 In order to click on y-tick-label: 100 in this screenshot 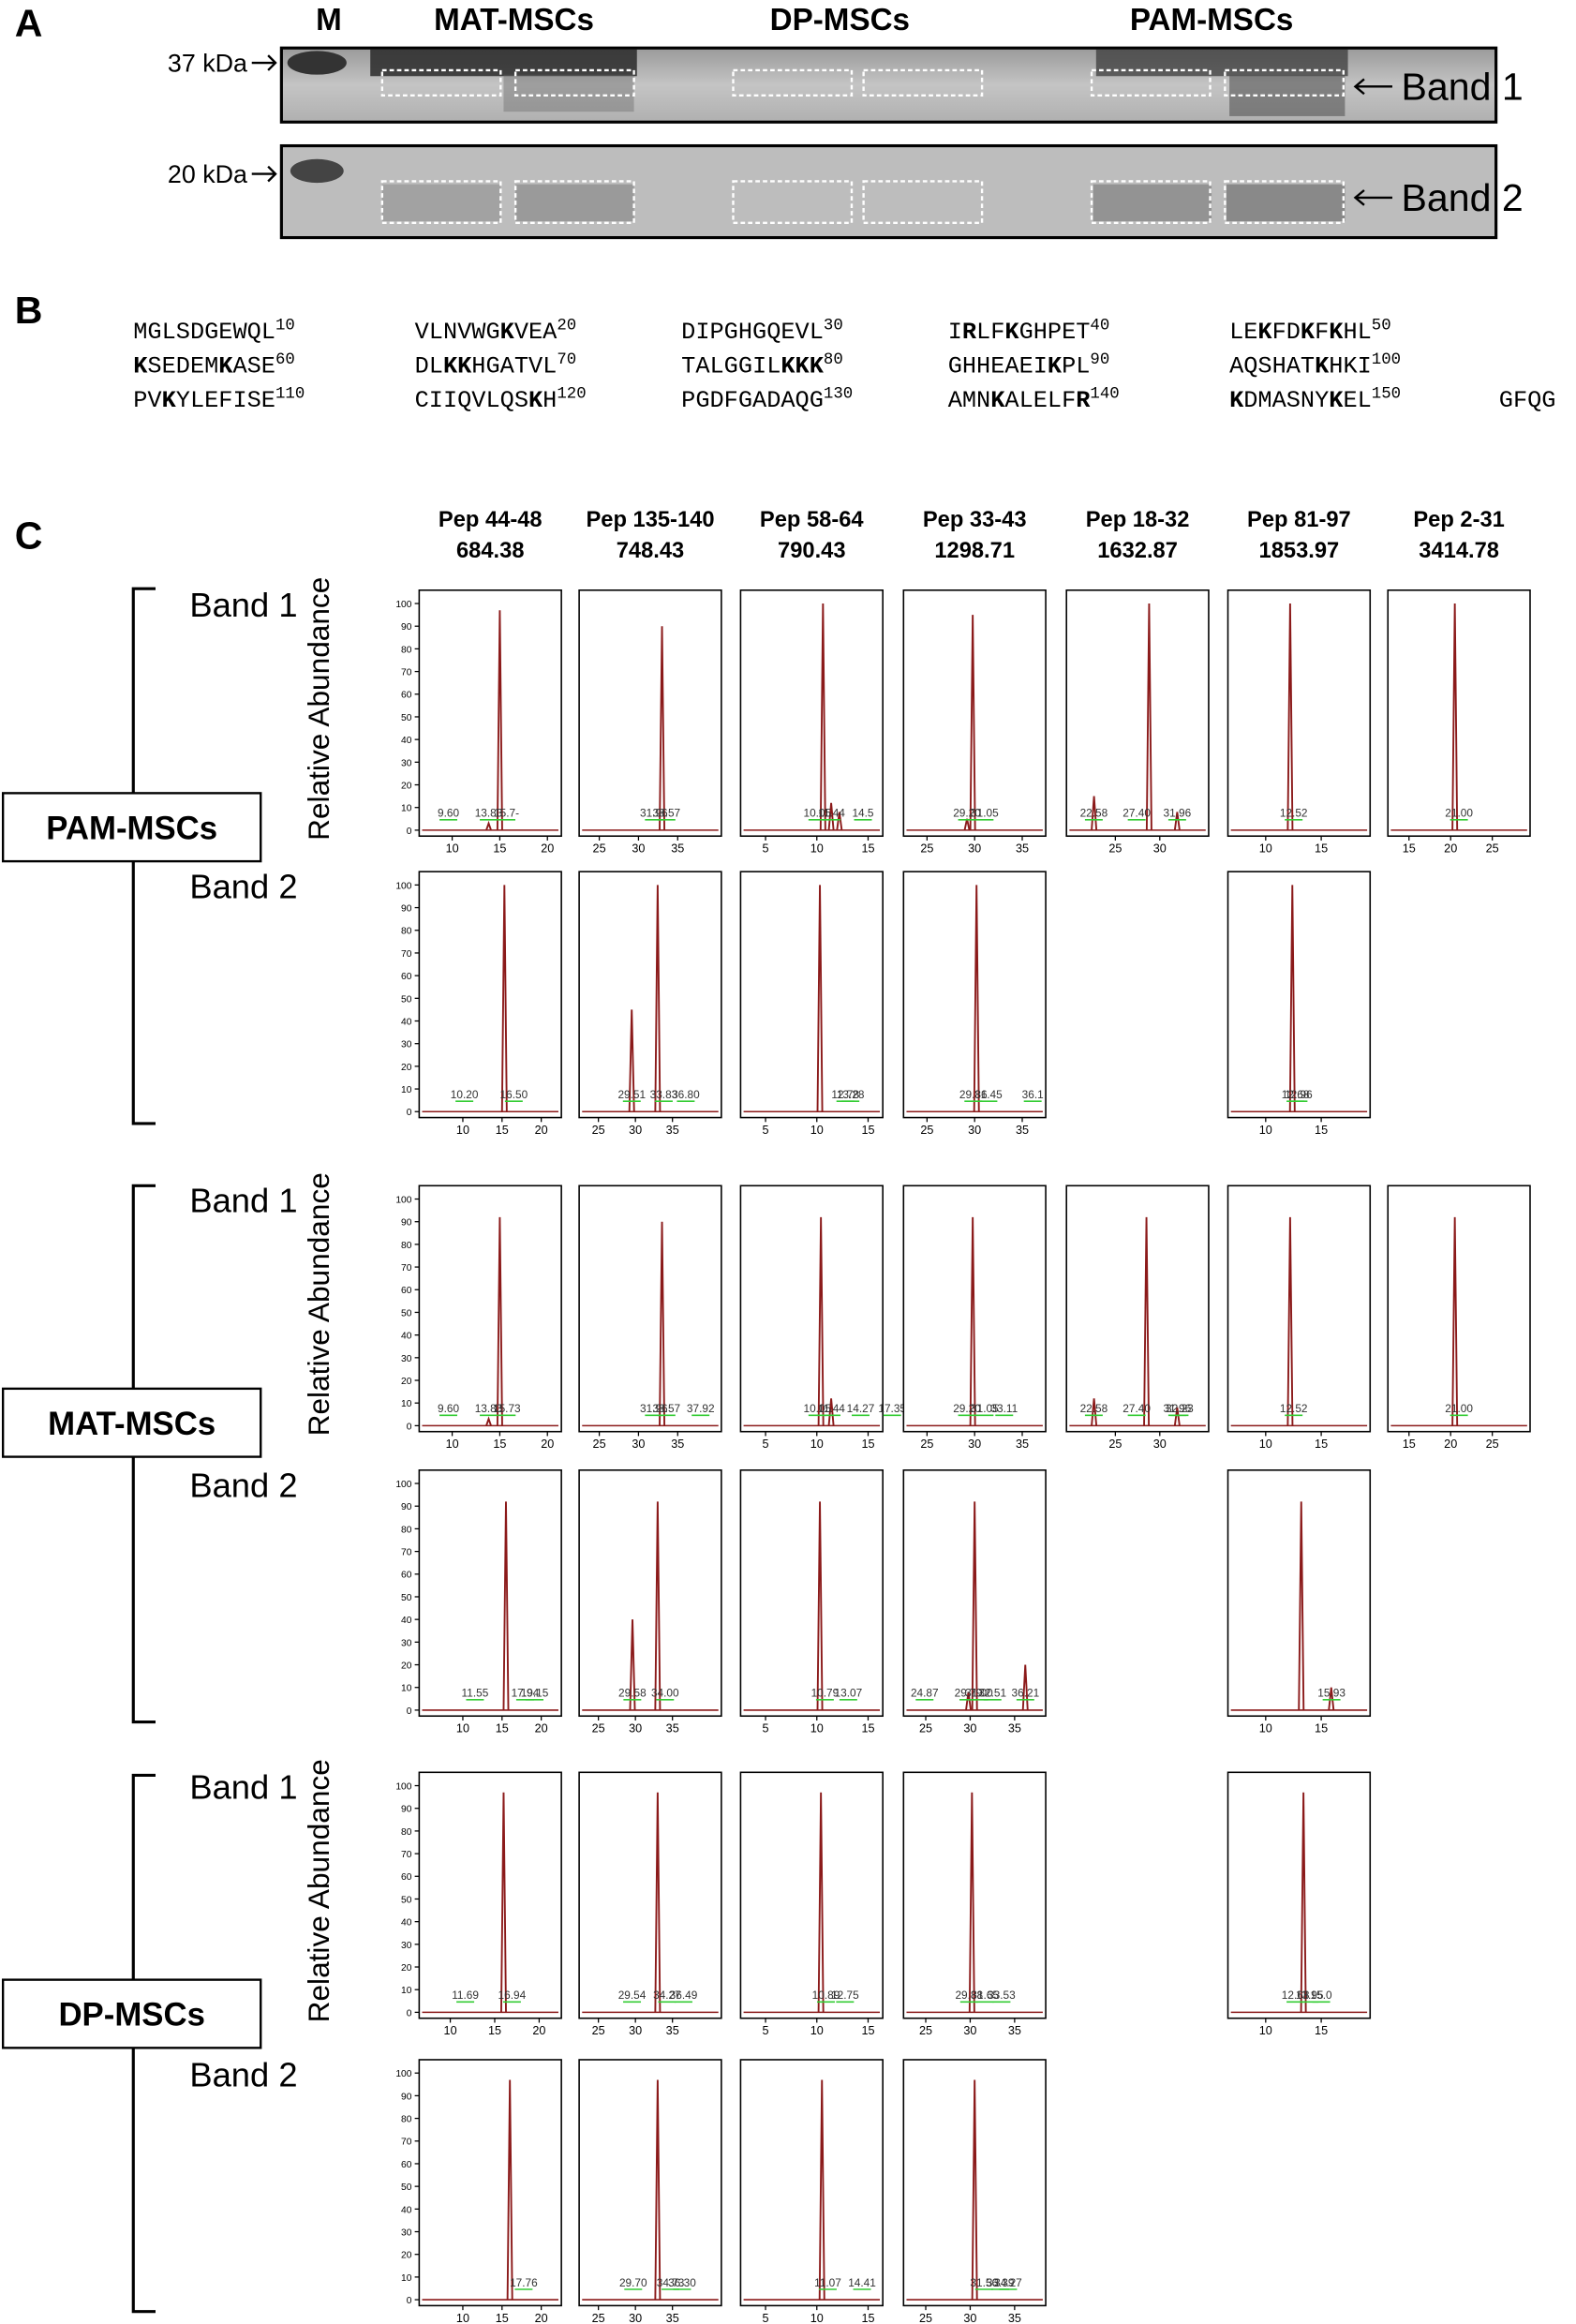, I will do `click(403, 1786)`.